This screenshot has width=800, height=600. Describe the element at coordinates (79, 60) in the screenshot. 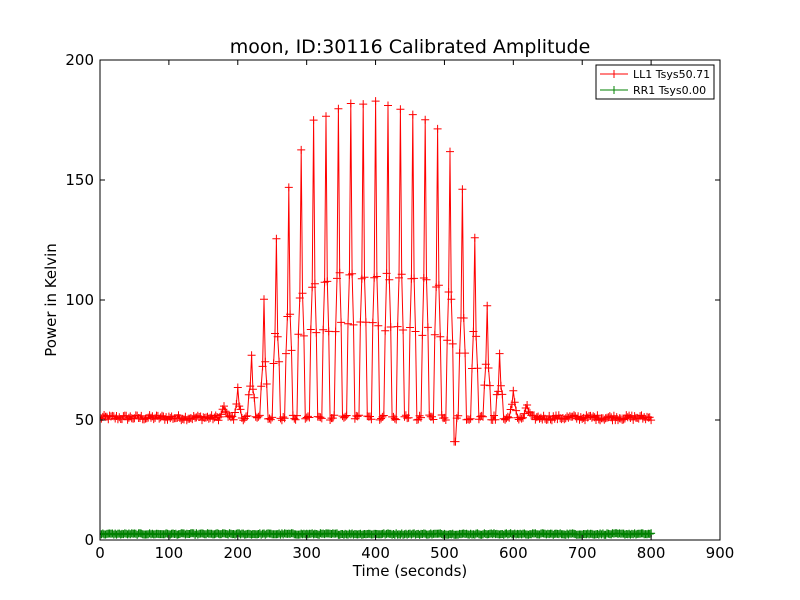

I see `y-tick-label: 200` at that location.